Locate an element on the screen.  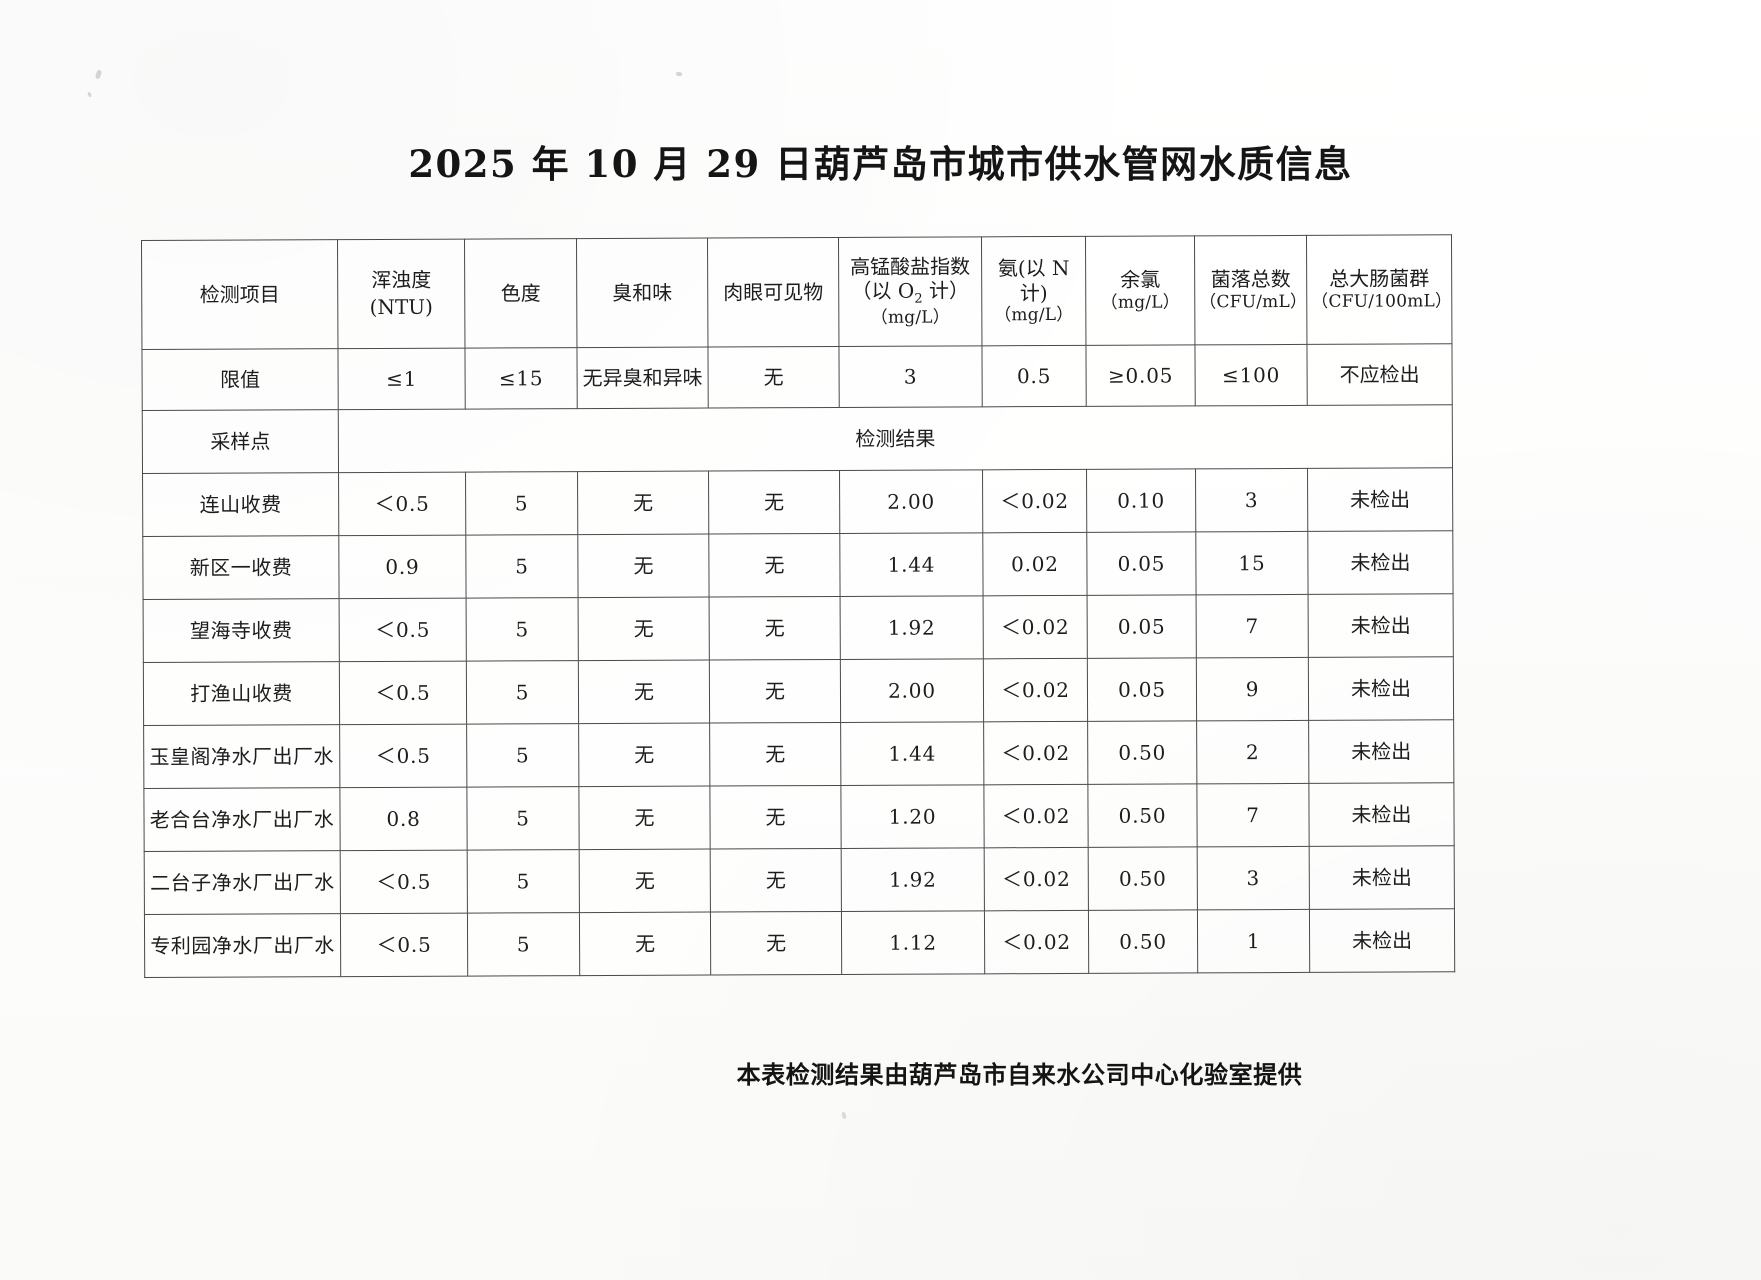
limit-colony-count: ≤100 is located at coordinates (1251, 375).